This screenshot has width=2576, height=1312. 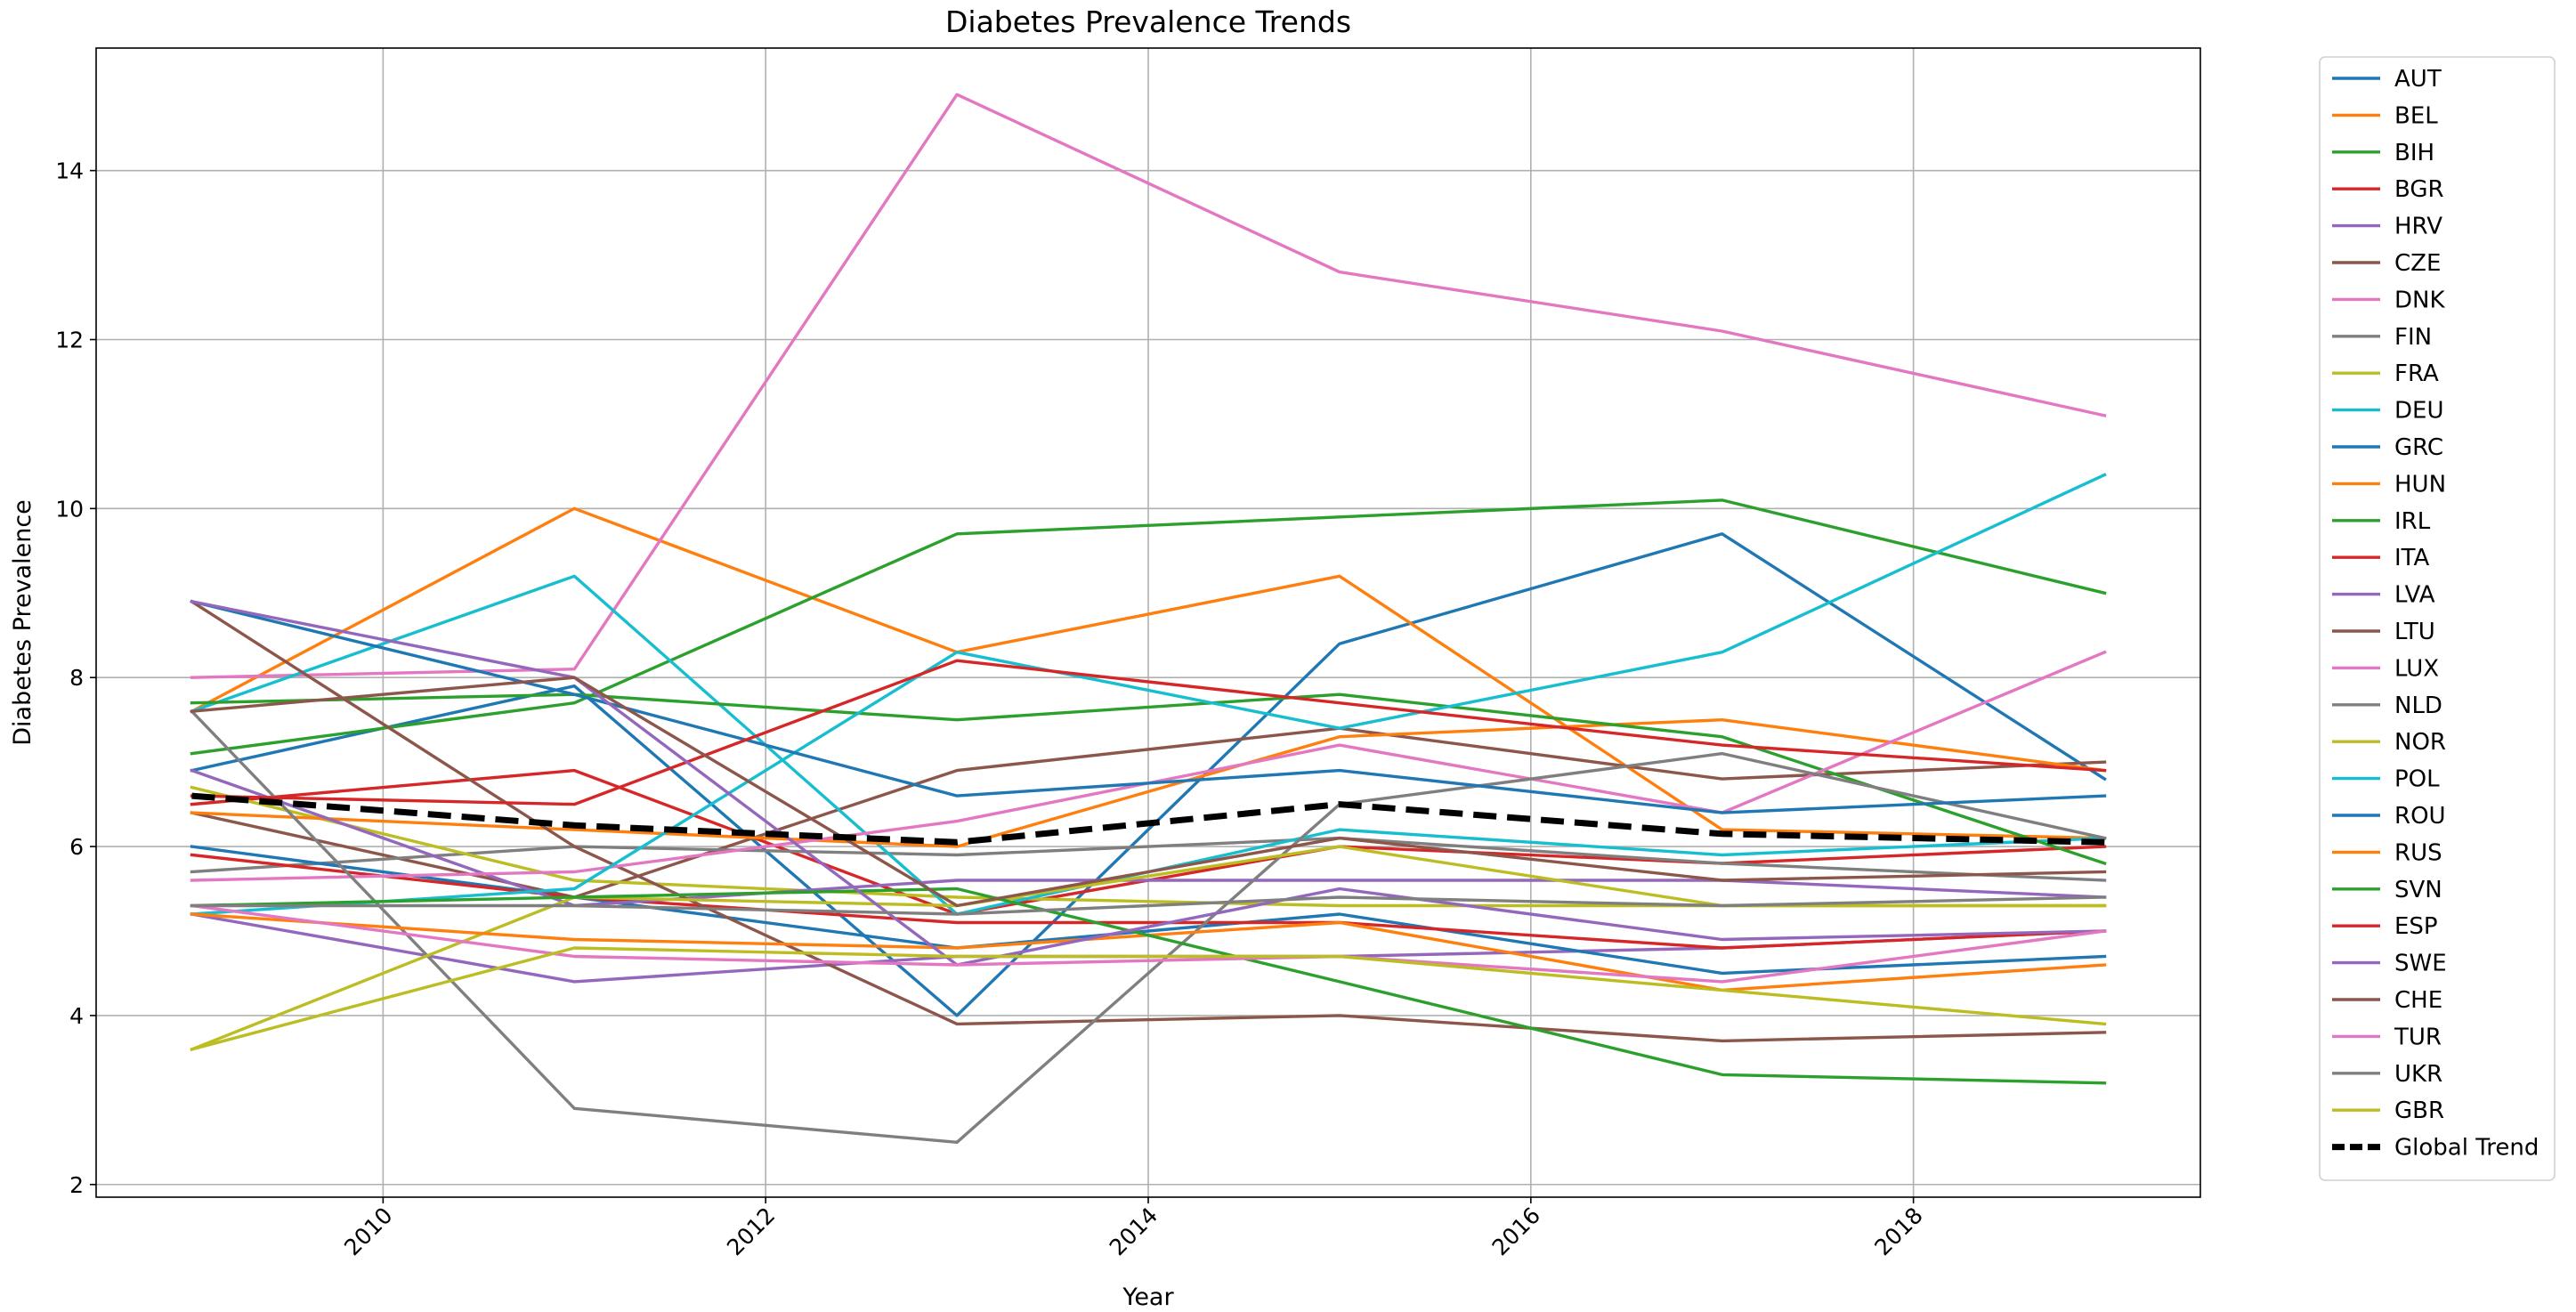 What do you see at coordinates (2418, 890) in the screenshot?
I see `legend-label: SVN` at bounding box center [2418, 890].